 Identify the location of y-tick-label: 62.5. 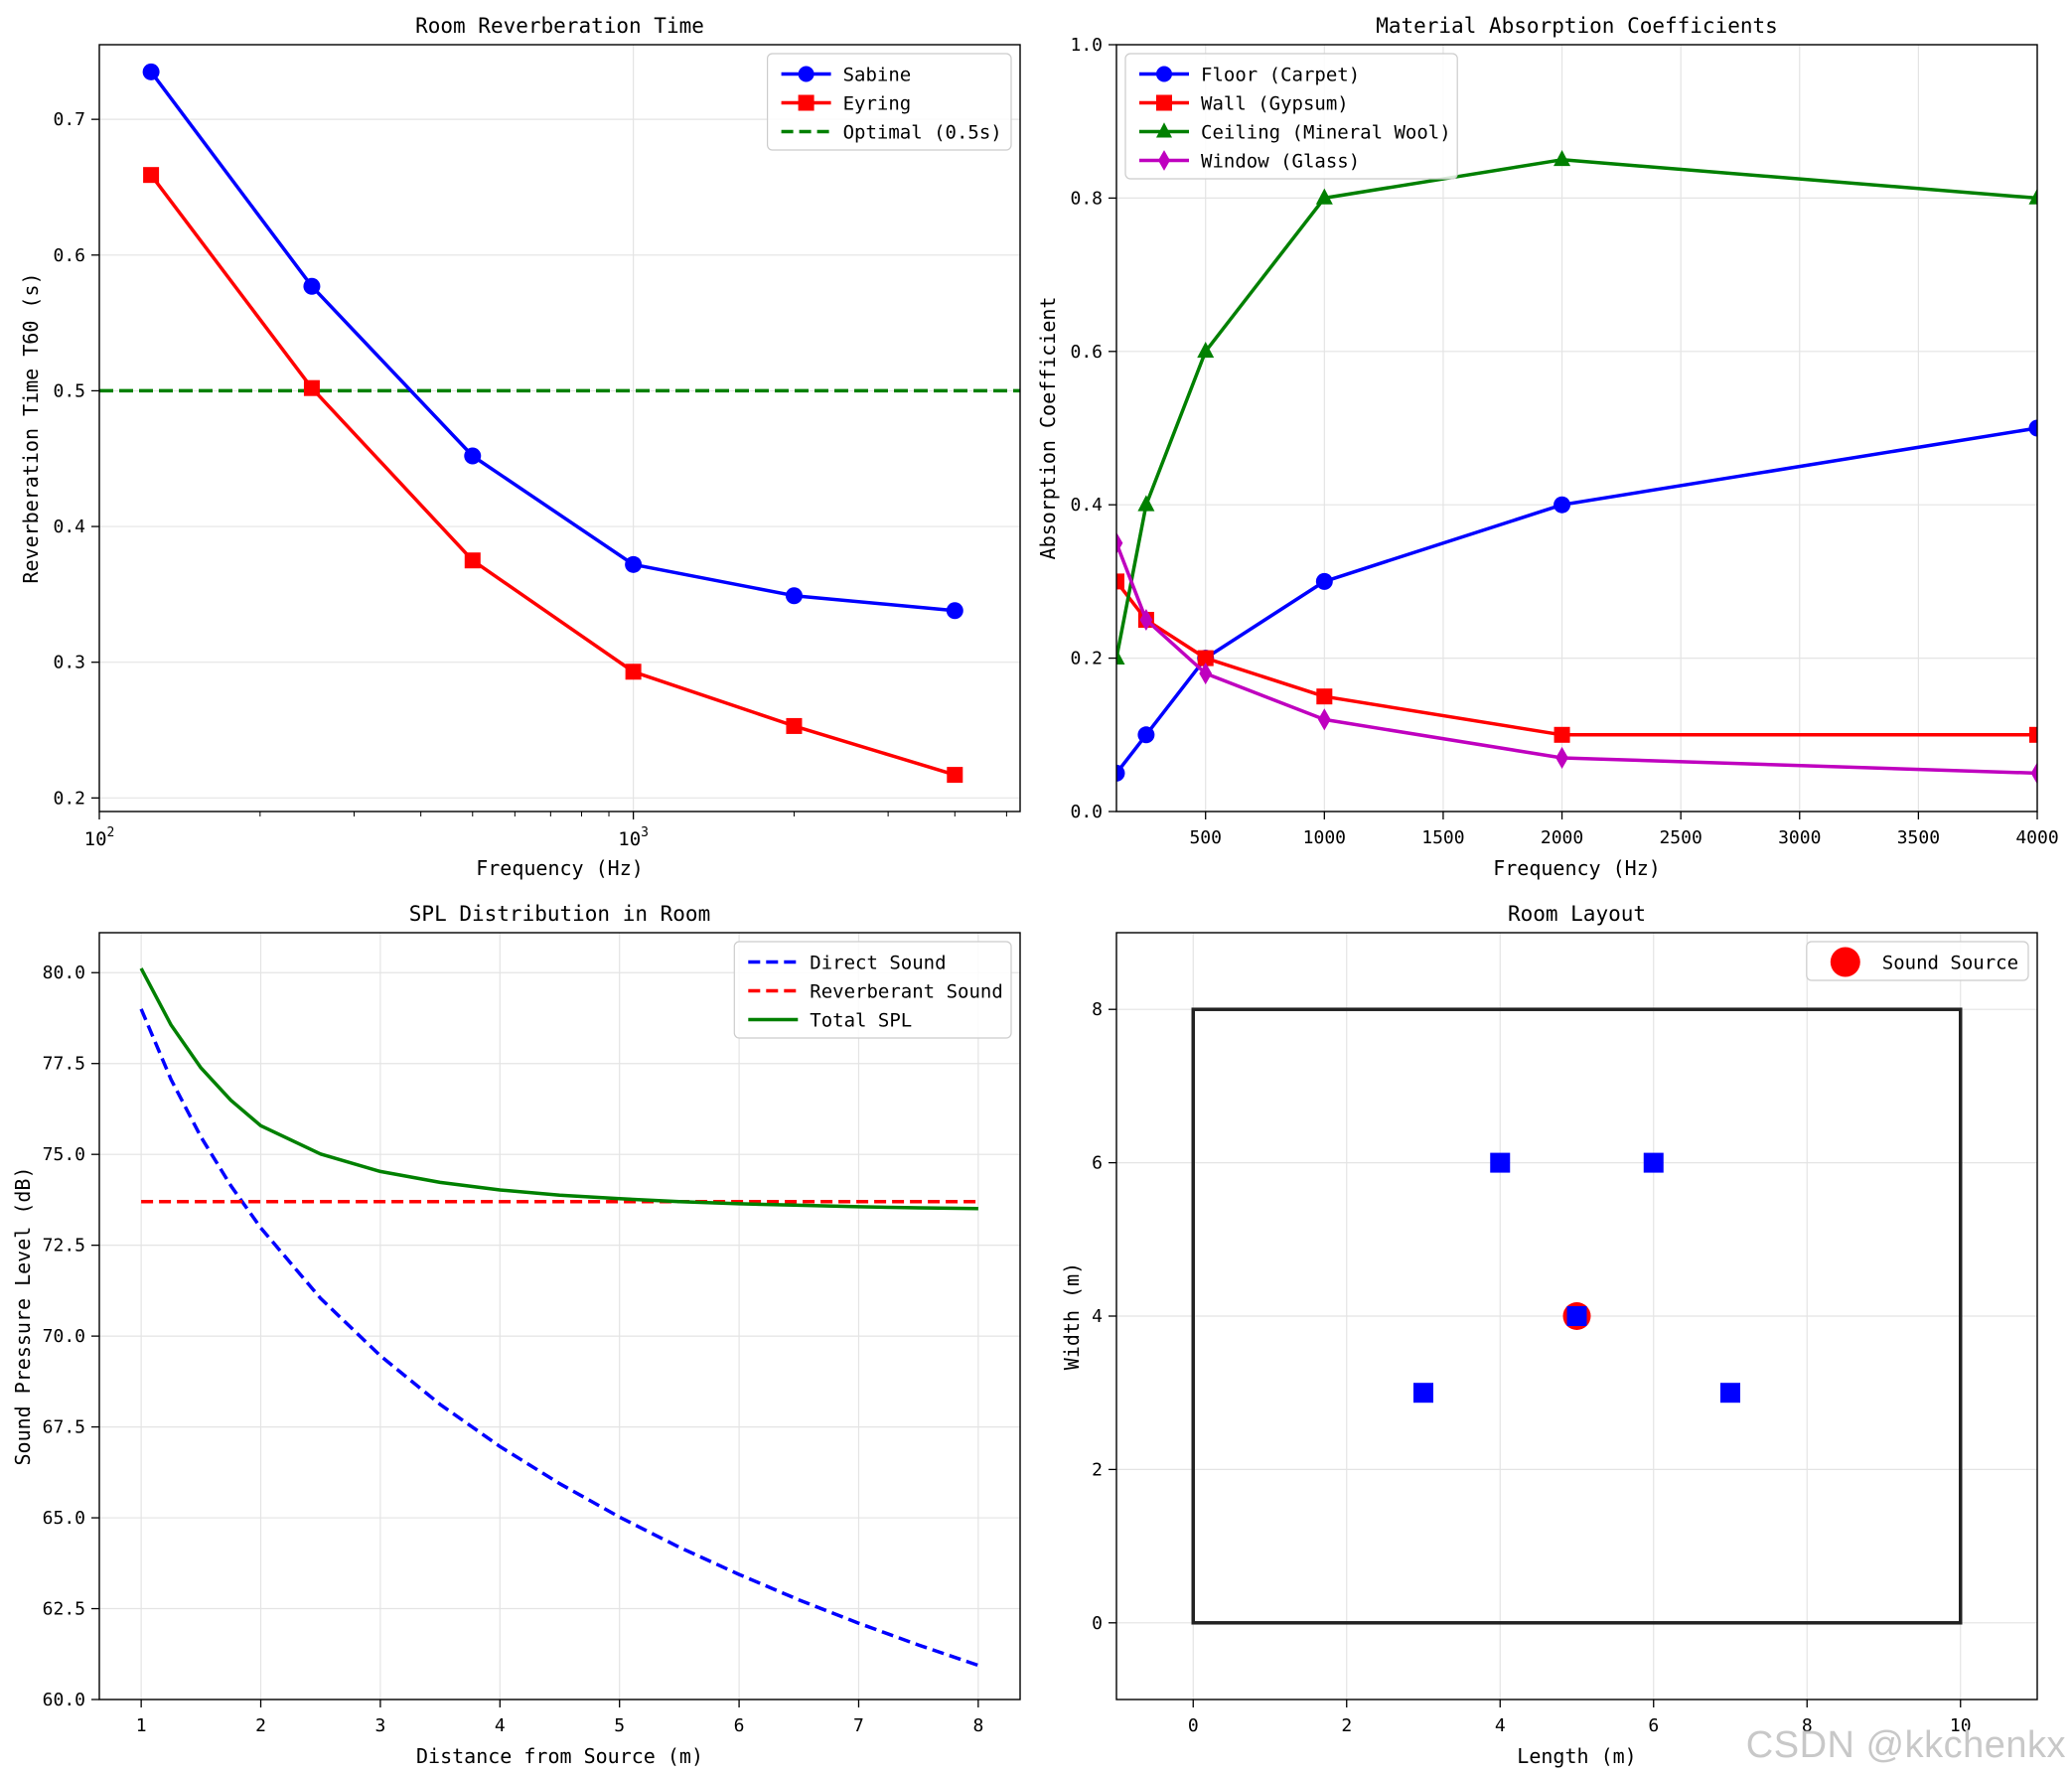
(64, 1609).